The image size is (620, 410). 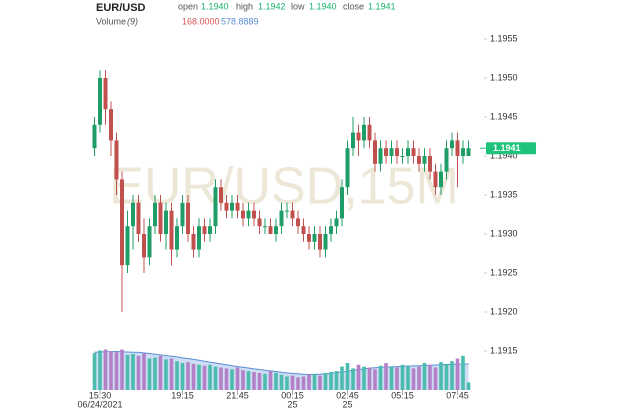 I want to click on y-tick-label: 1.1945, so click(x=504, y=116).